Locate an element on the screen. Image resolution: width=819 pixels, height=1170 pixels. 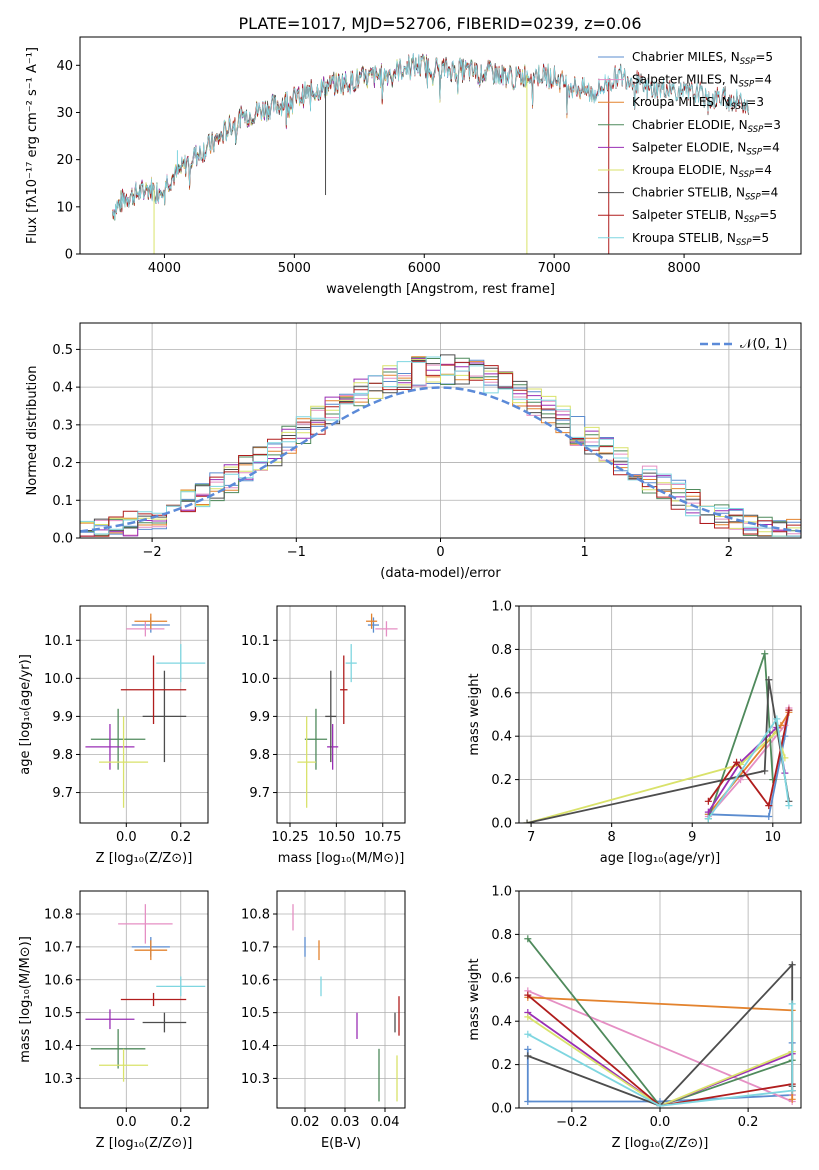
x-axis-label: mass [log₁₀(M/M⊙)] is located at coordinates (341, 858).